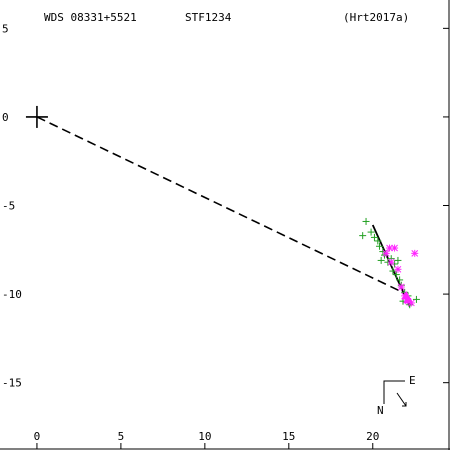 This screenshot has height=450, width=450. What do you see at coordinates (90, 17) in the screenshot?
I see `wds-designation: WDS 08331+5521` at bounding box center [90, 17].